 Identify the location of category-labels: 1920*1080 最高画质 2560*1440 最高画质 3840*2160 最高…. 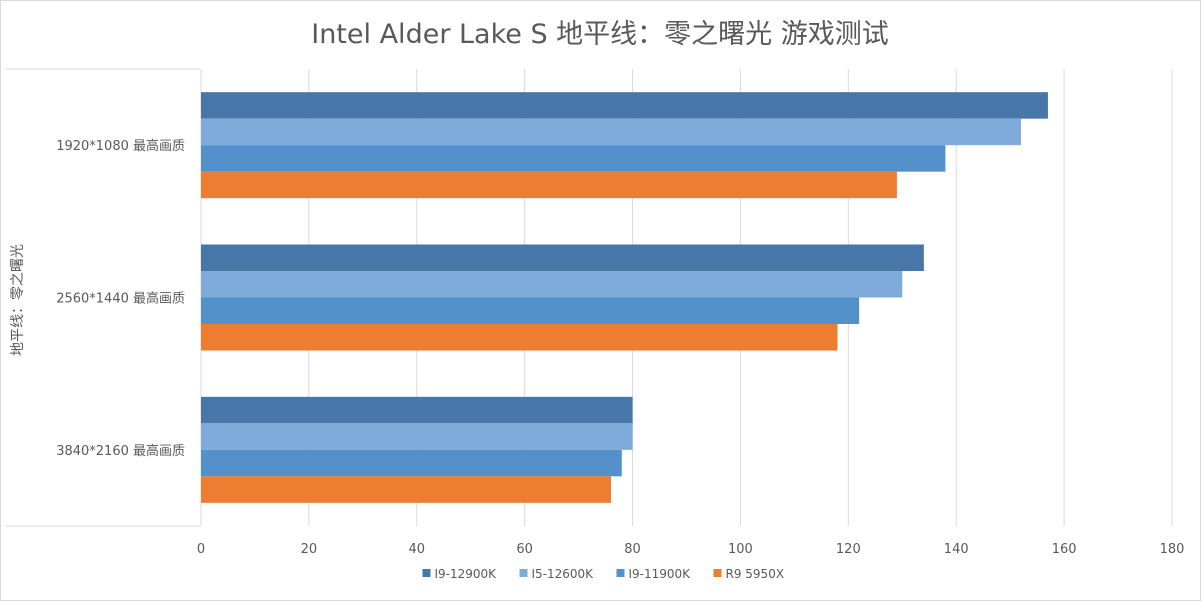
(120, 298).